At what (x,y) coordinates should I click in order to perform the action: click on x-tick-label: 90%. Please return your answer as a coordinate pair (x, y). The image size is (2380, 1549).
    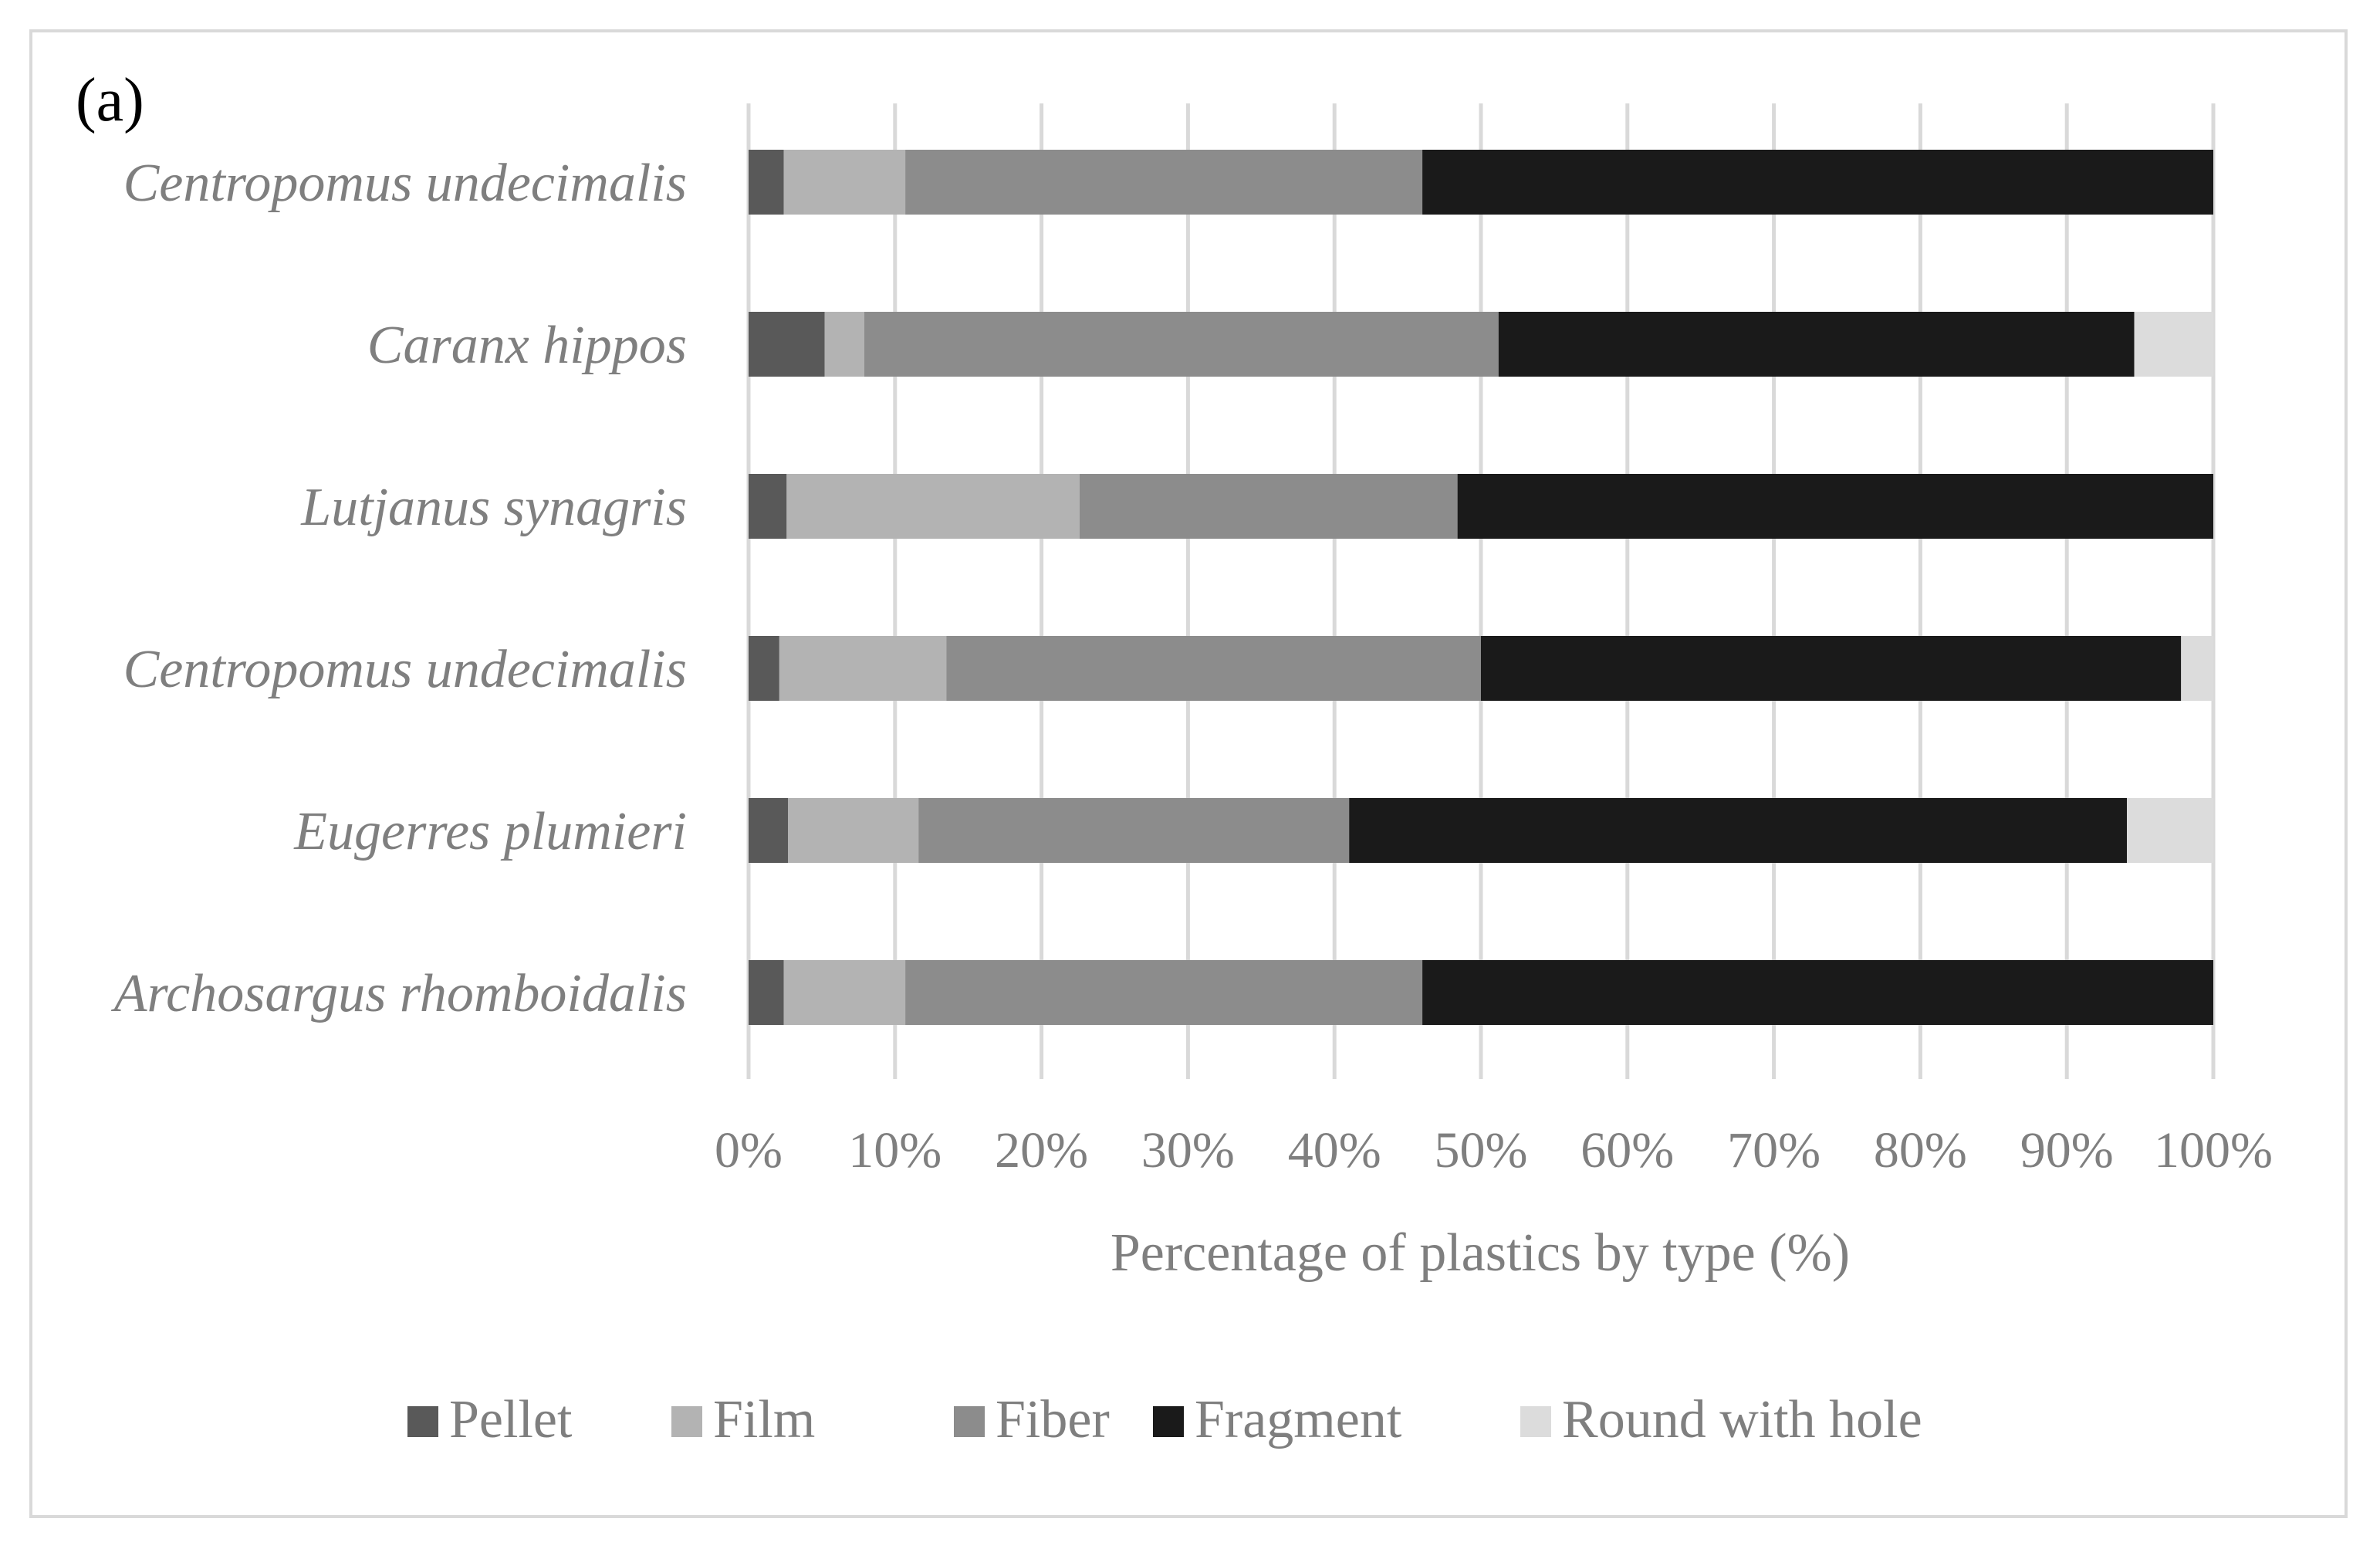
    Looking at the image, I should click on (2067, 1150).